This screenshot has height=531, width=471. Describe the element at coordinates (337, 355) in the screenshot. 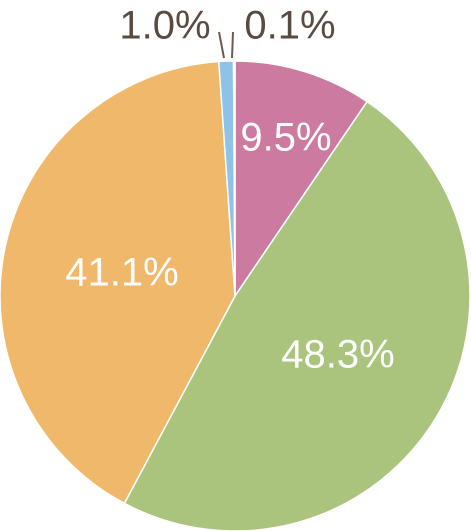

I see `value-label: 48.3%` at that location.